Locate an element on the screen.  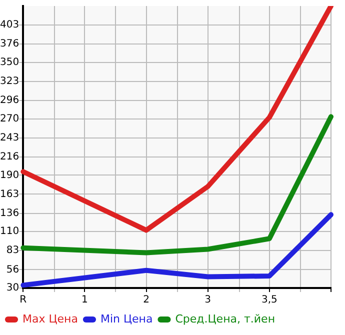
legend-label: Min Цена is located at coordinates (126, 319).